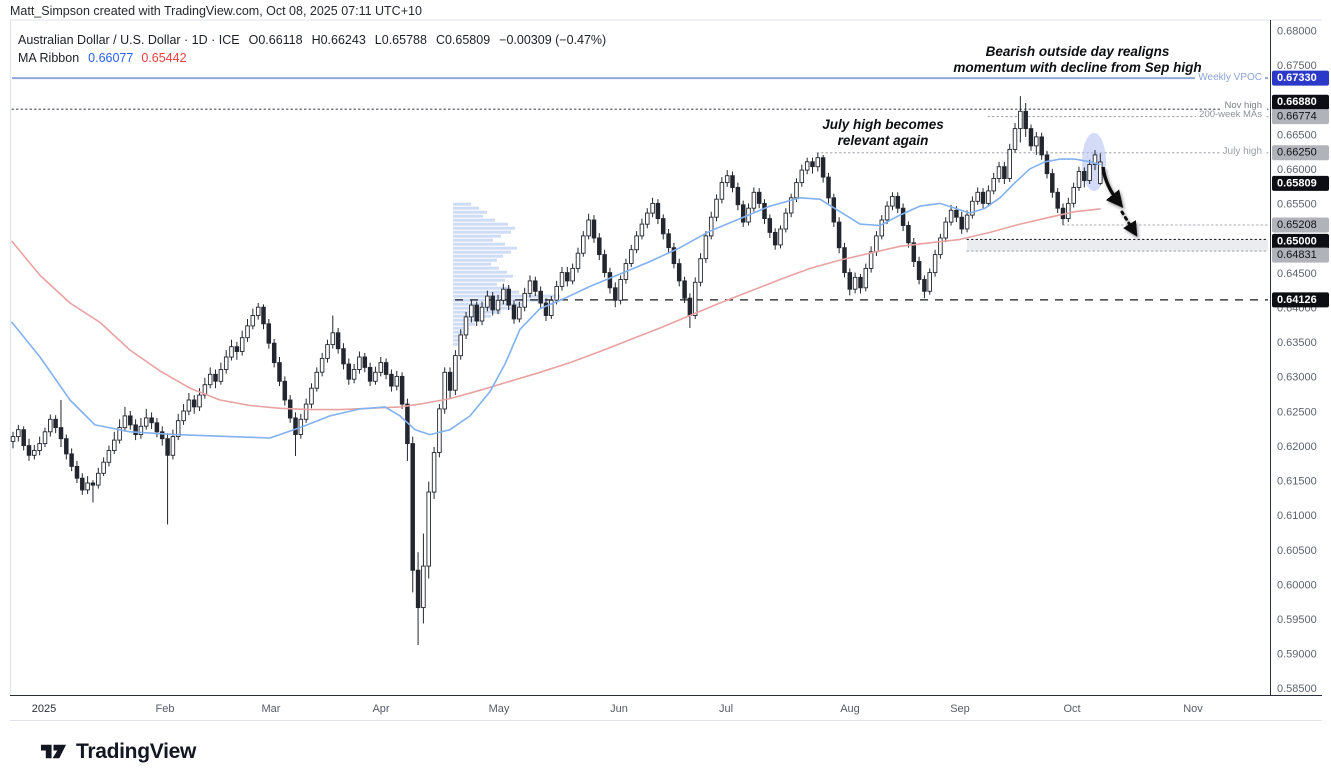 The image size is (1331, 782). What do you see at coordinates (1119, 201) in the screenshot?
I see `bearish-arrow` at bounding box center [1119, 201].